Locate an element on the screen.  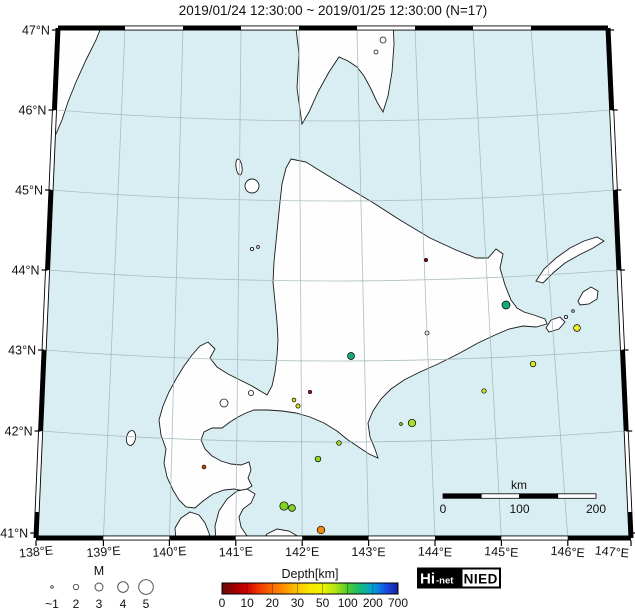
honshu-tsugaru-coastline is located at coordinates (193, 524).